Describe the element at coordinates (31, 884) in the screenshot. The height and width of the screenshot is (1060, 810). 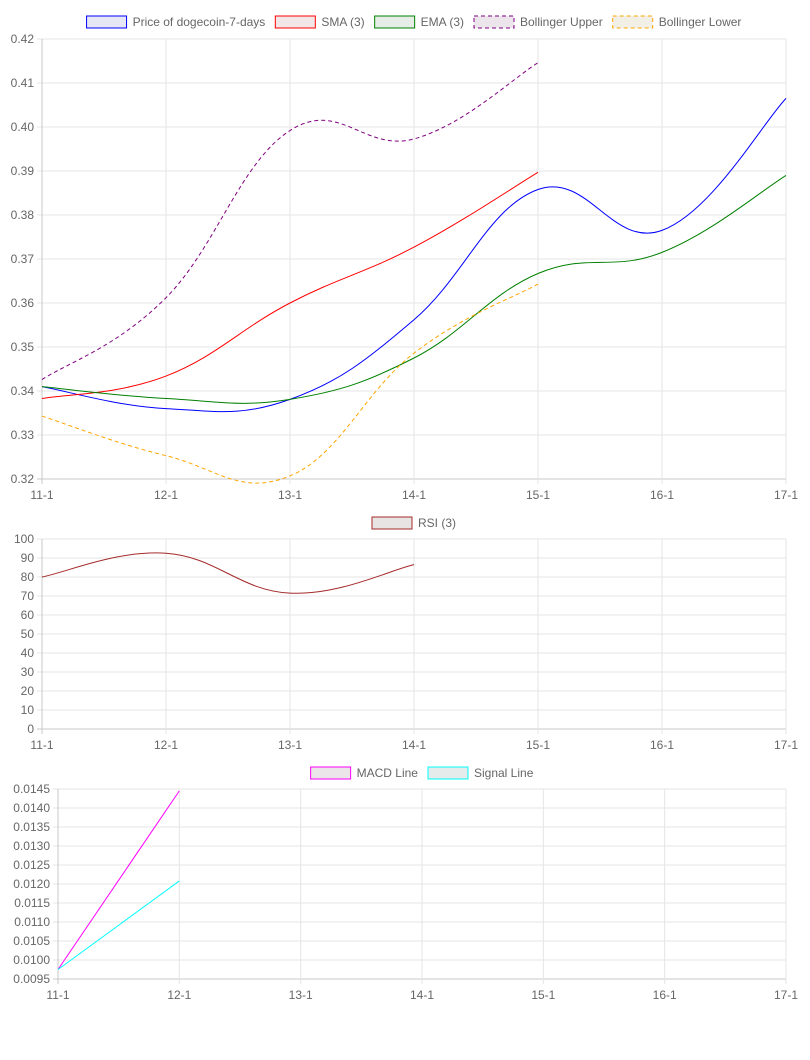
I see `y-tick-label: 0.0120` at that location.